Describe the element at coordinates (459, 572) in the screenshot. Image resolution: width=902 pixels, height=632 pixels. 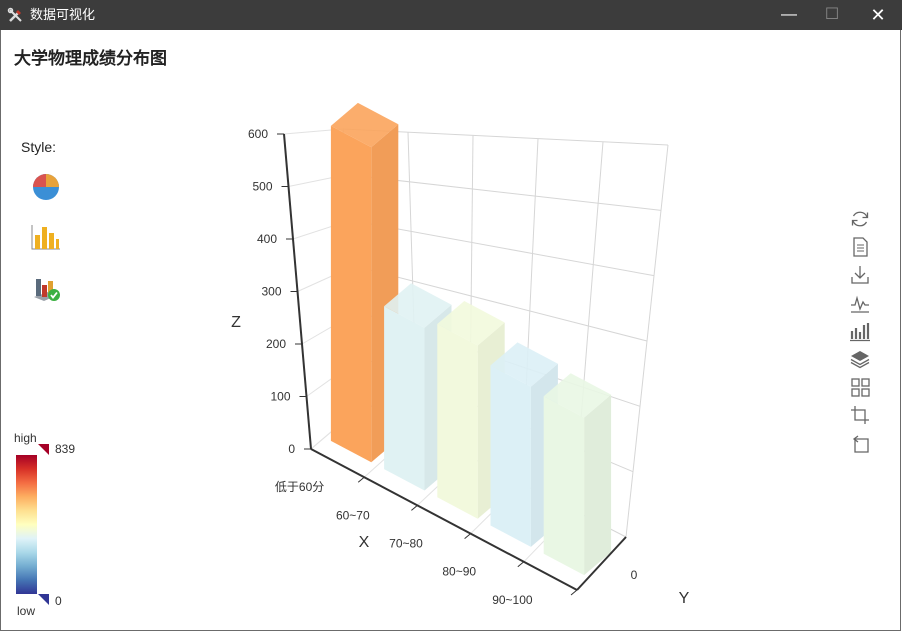
I see `x-tick-label: 80~90` at that location.